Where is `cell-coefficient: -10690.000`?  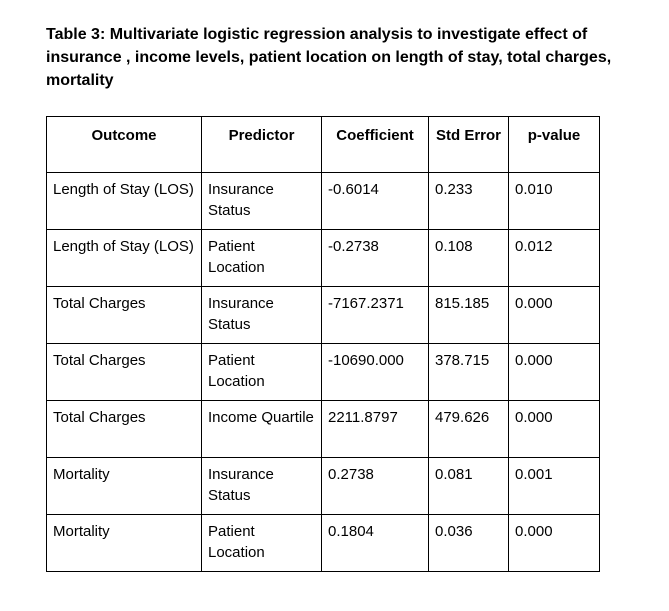 cell-coefficient: -10690.000 is located at coordinates (375, 372).